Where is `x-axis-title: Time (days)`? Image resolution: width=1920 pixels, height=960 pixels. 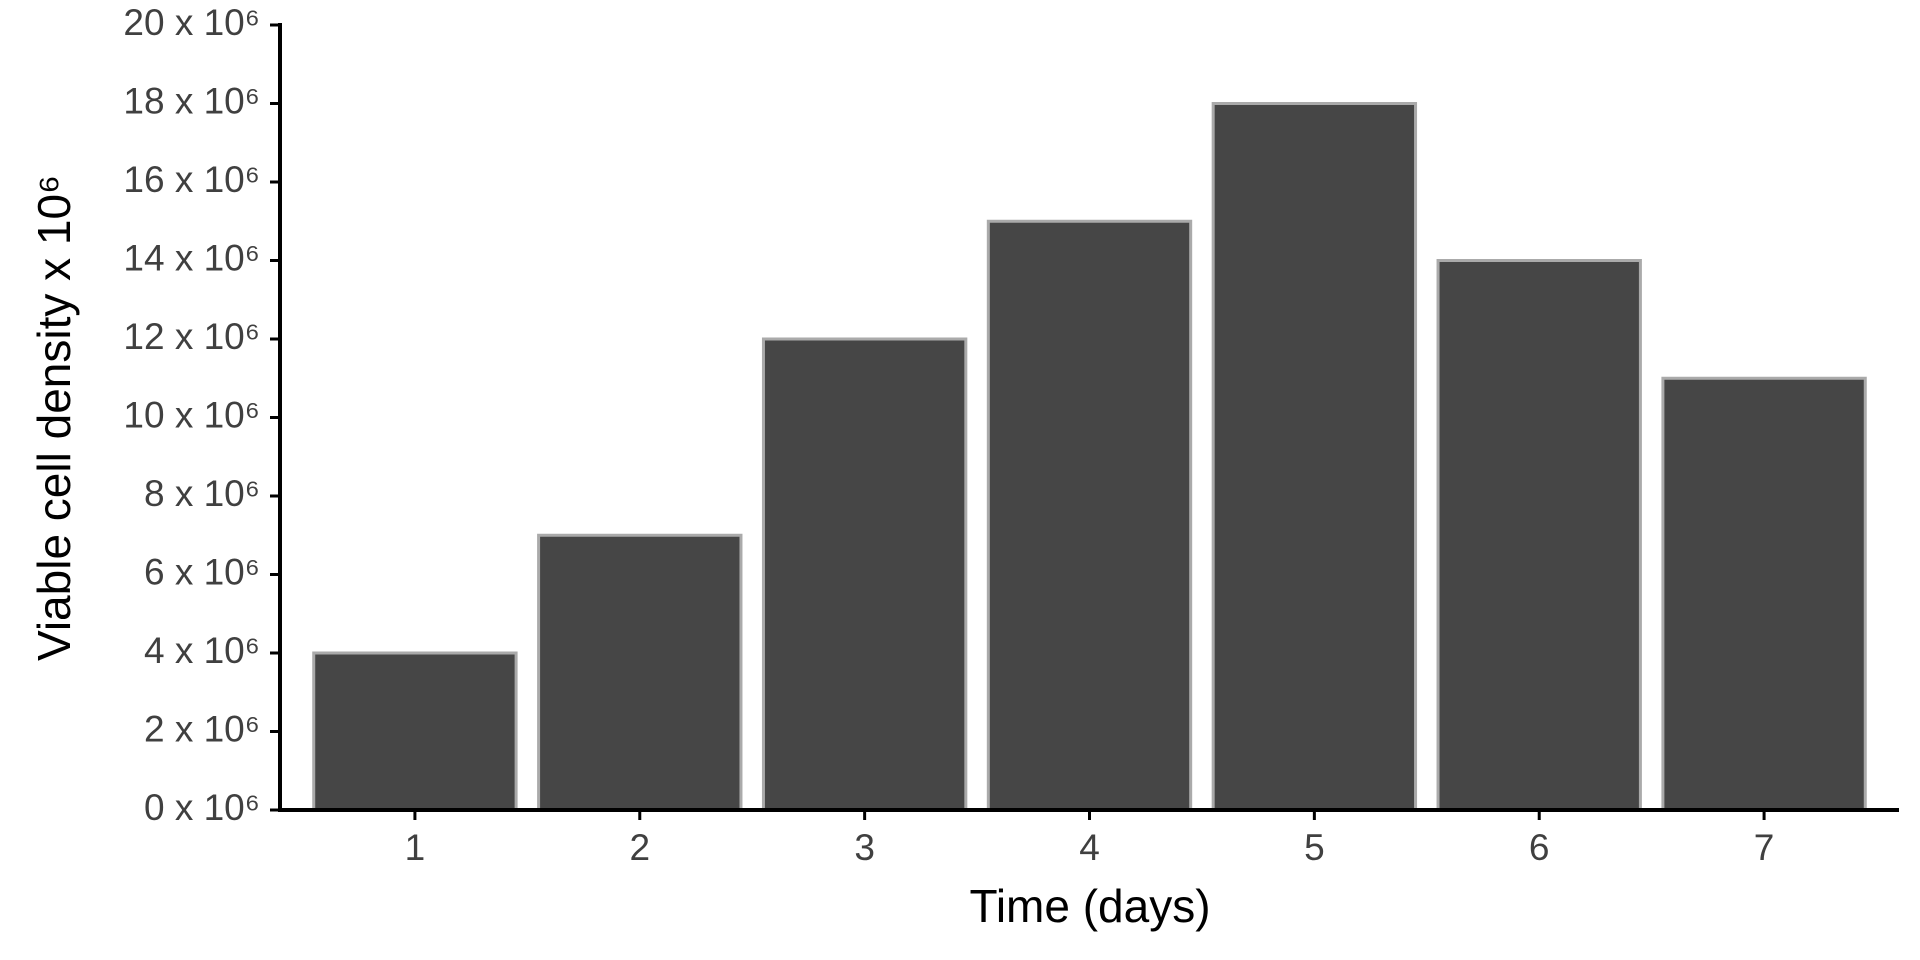 x-axis-title: Time (days) is located at coordinates (1089, 906).